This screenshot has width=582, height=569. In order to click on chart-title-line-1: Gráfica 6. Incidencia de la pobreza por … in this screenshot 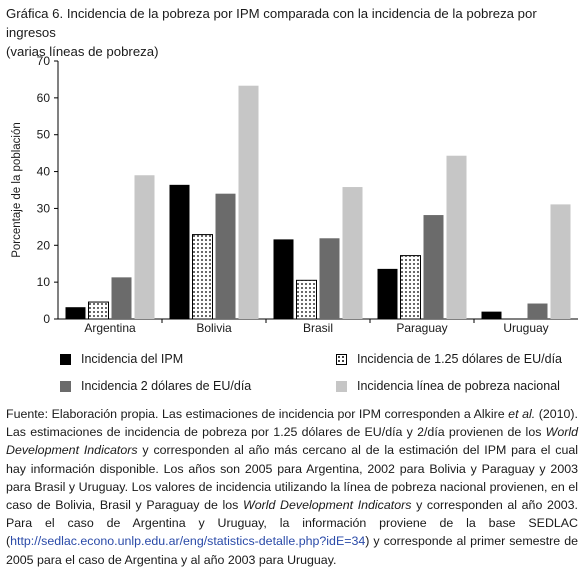, I will do `click(271, 23)`.